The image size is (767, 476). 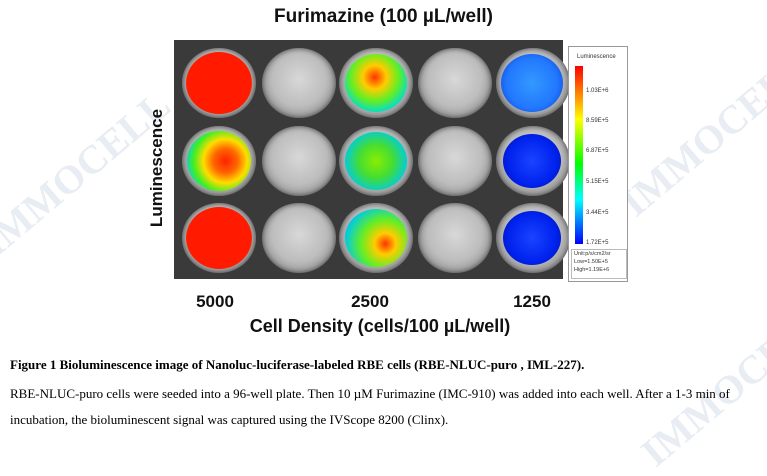 I want to click on legend-info: Unit:p/s/cm2/sr Low=1.50E+5 High=1.19E+6, so click(x=599, y=264).